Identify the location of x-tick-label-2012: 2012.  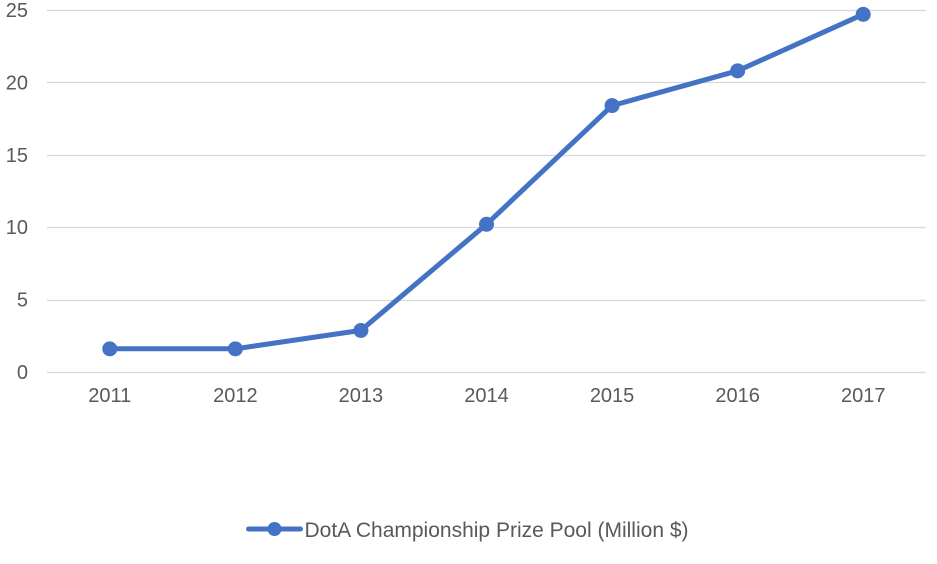
(235, 396).